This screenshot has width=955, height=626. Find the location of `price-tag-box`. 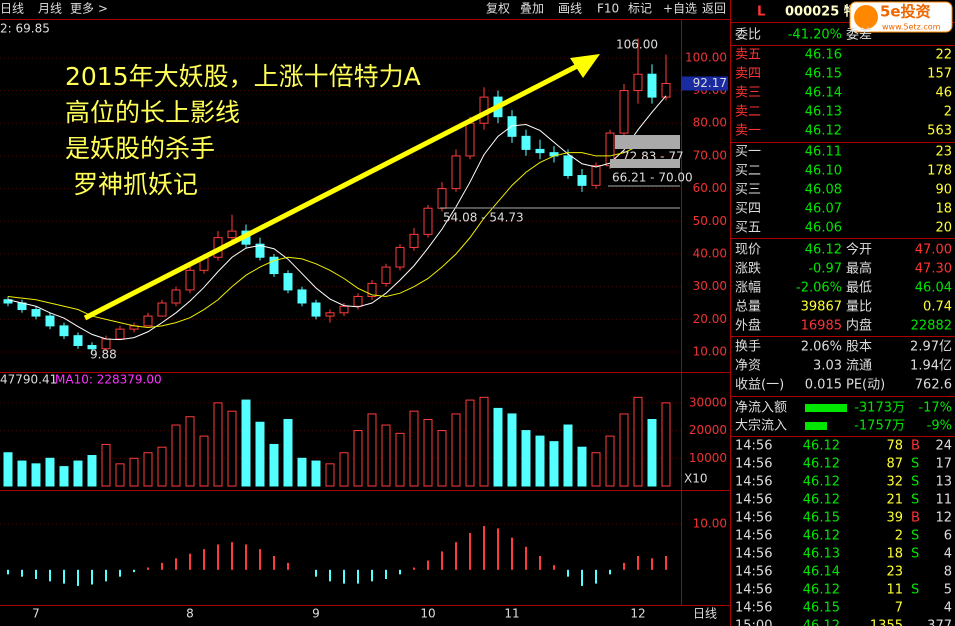

price-tag-box is located at coordinates (705, 83).